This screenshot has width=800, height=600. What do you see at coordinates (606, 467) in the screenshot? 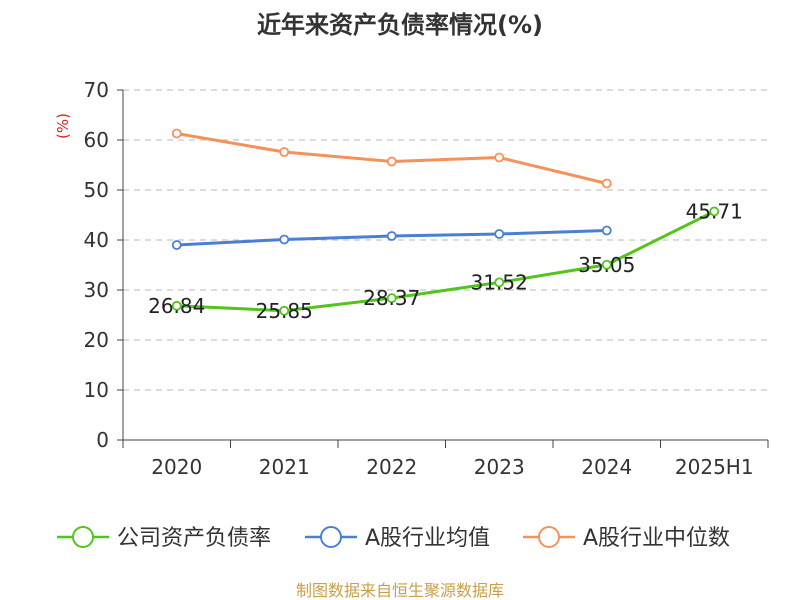
I see `x-tick-label: 2024` at bounding box center [606, 467].